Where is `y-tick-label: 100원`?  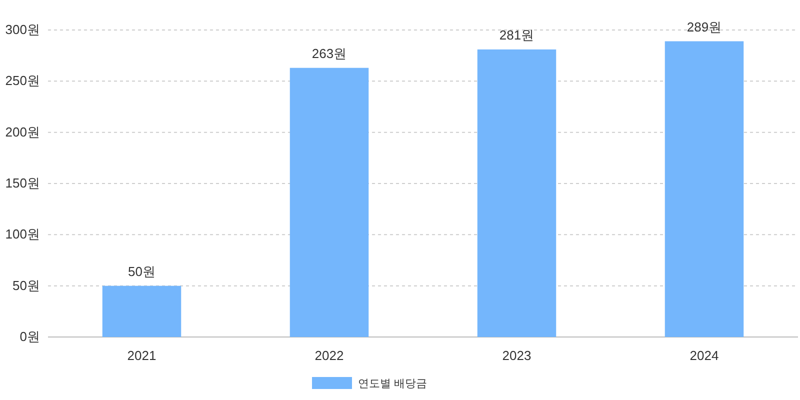
y-tick-label: 100원 is located at coordinates (22, 234).